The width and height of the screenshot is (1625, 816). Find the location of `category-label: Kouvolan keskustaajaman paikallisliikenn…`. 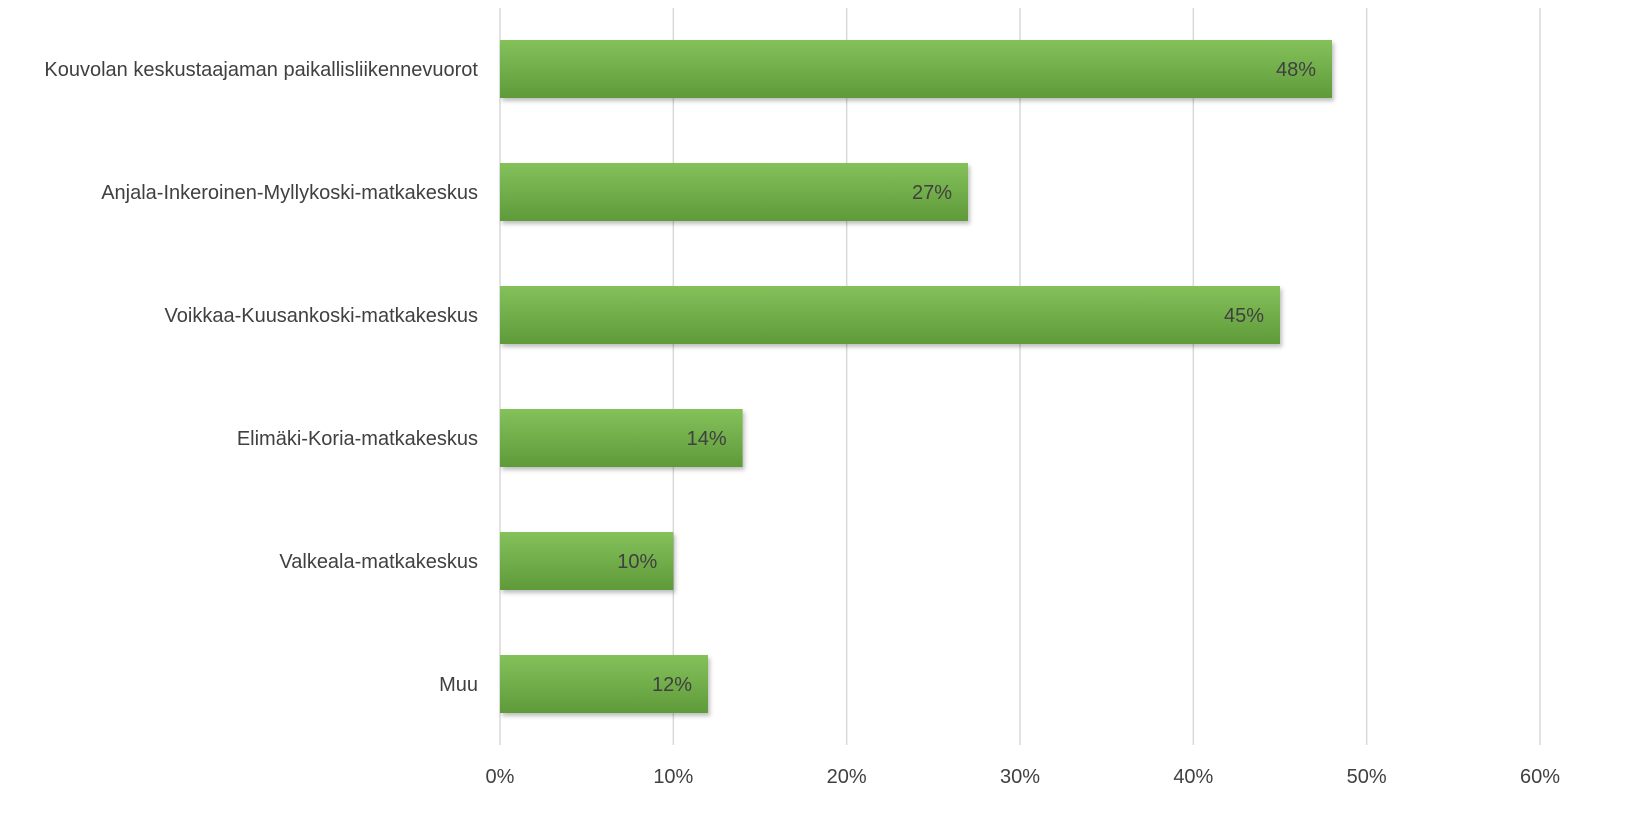

category-label: Kouvolan keskustaajaman paikallisliikenn… is located at coordinates (261, 70).